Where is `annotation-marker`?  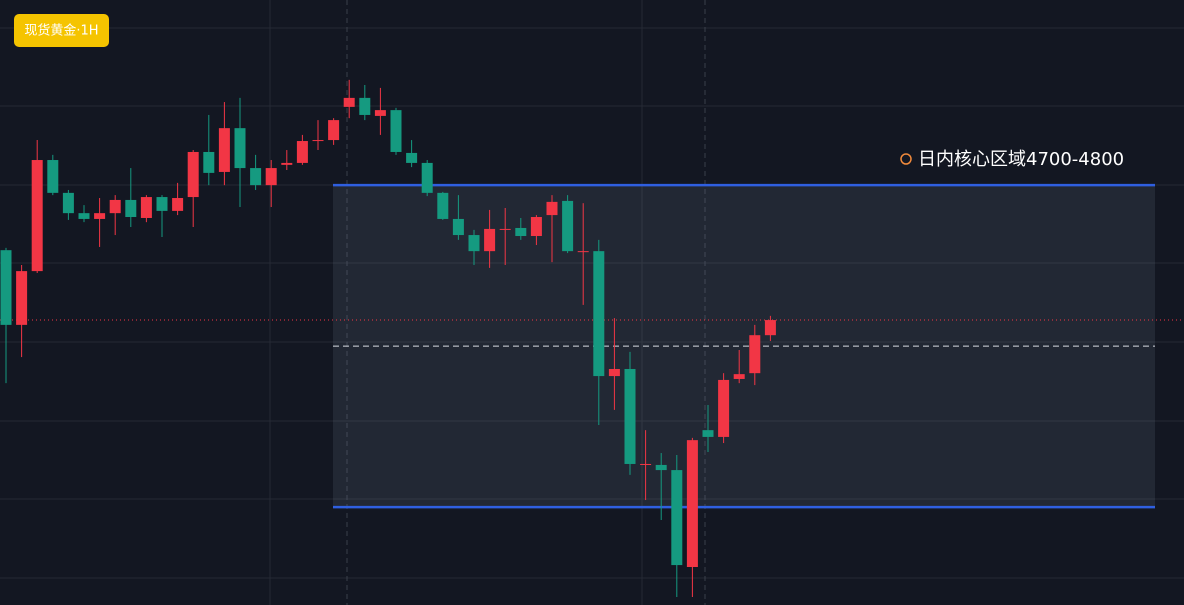 annotation-marker is located at coordinates (906, 159).